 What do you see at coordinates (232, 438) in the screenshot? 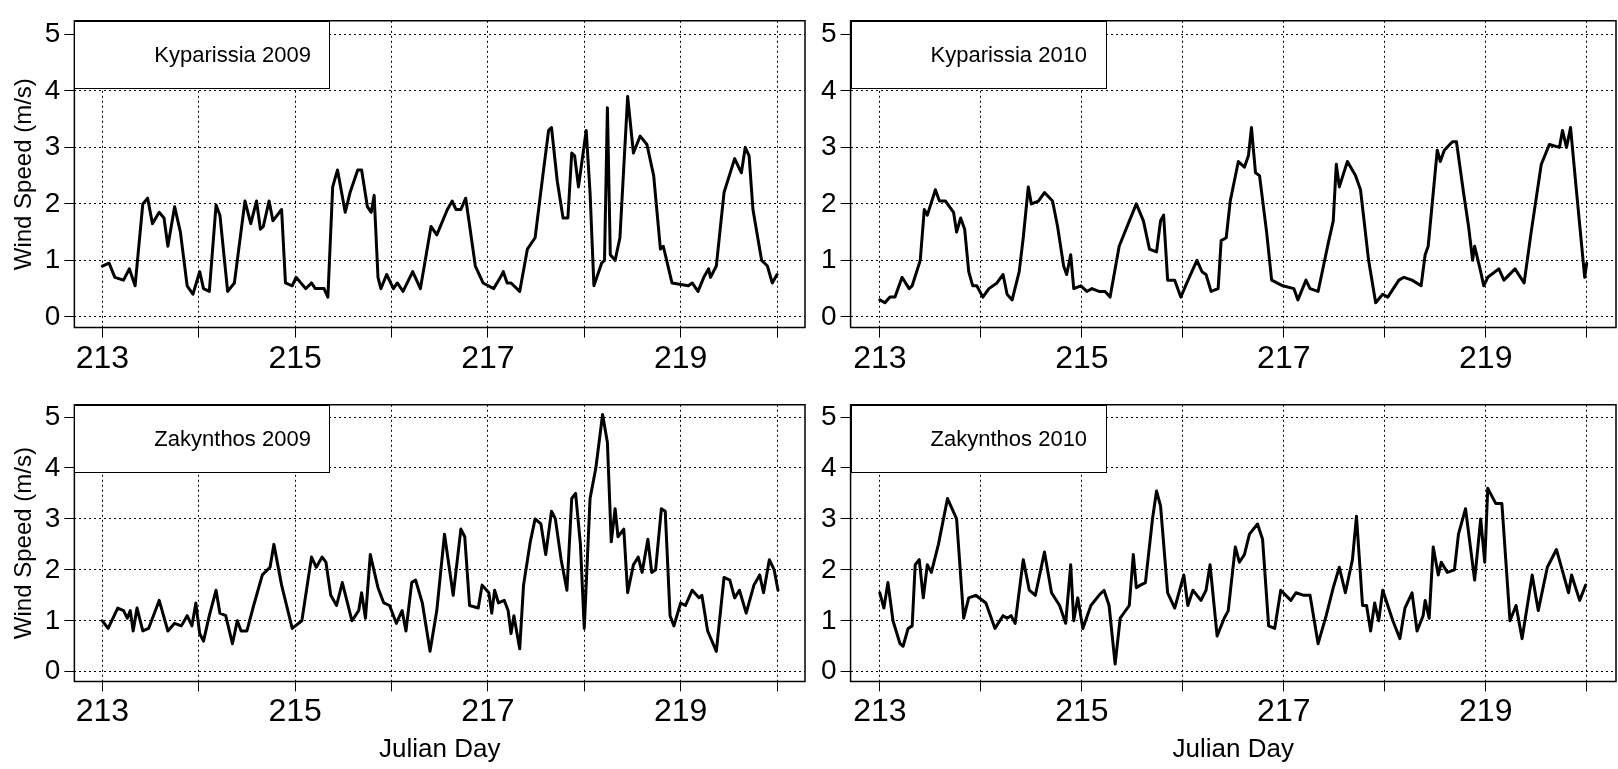
I see `text: Zakynthos 2009` at bounding box center [232, 438].